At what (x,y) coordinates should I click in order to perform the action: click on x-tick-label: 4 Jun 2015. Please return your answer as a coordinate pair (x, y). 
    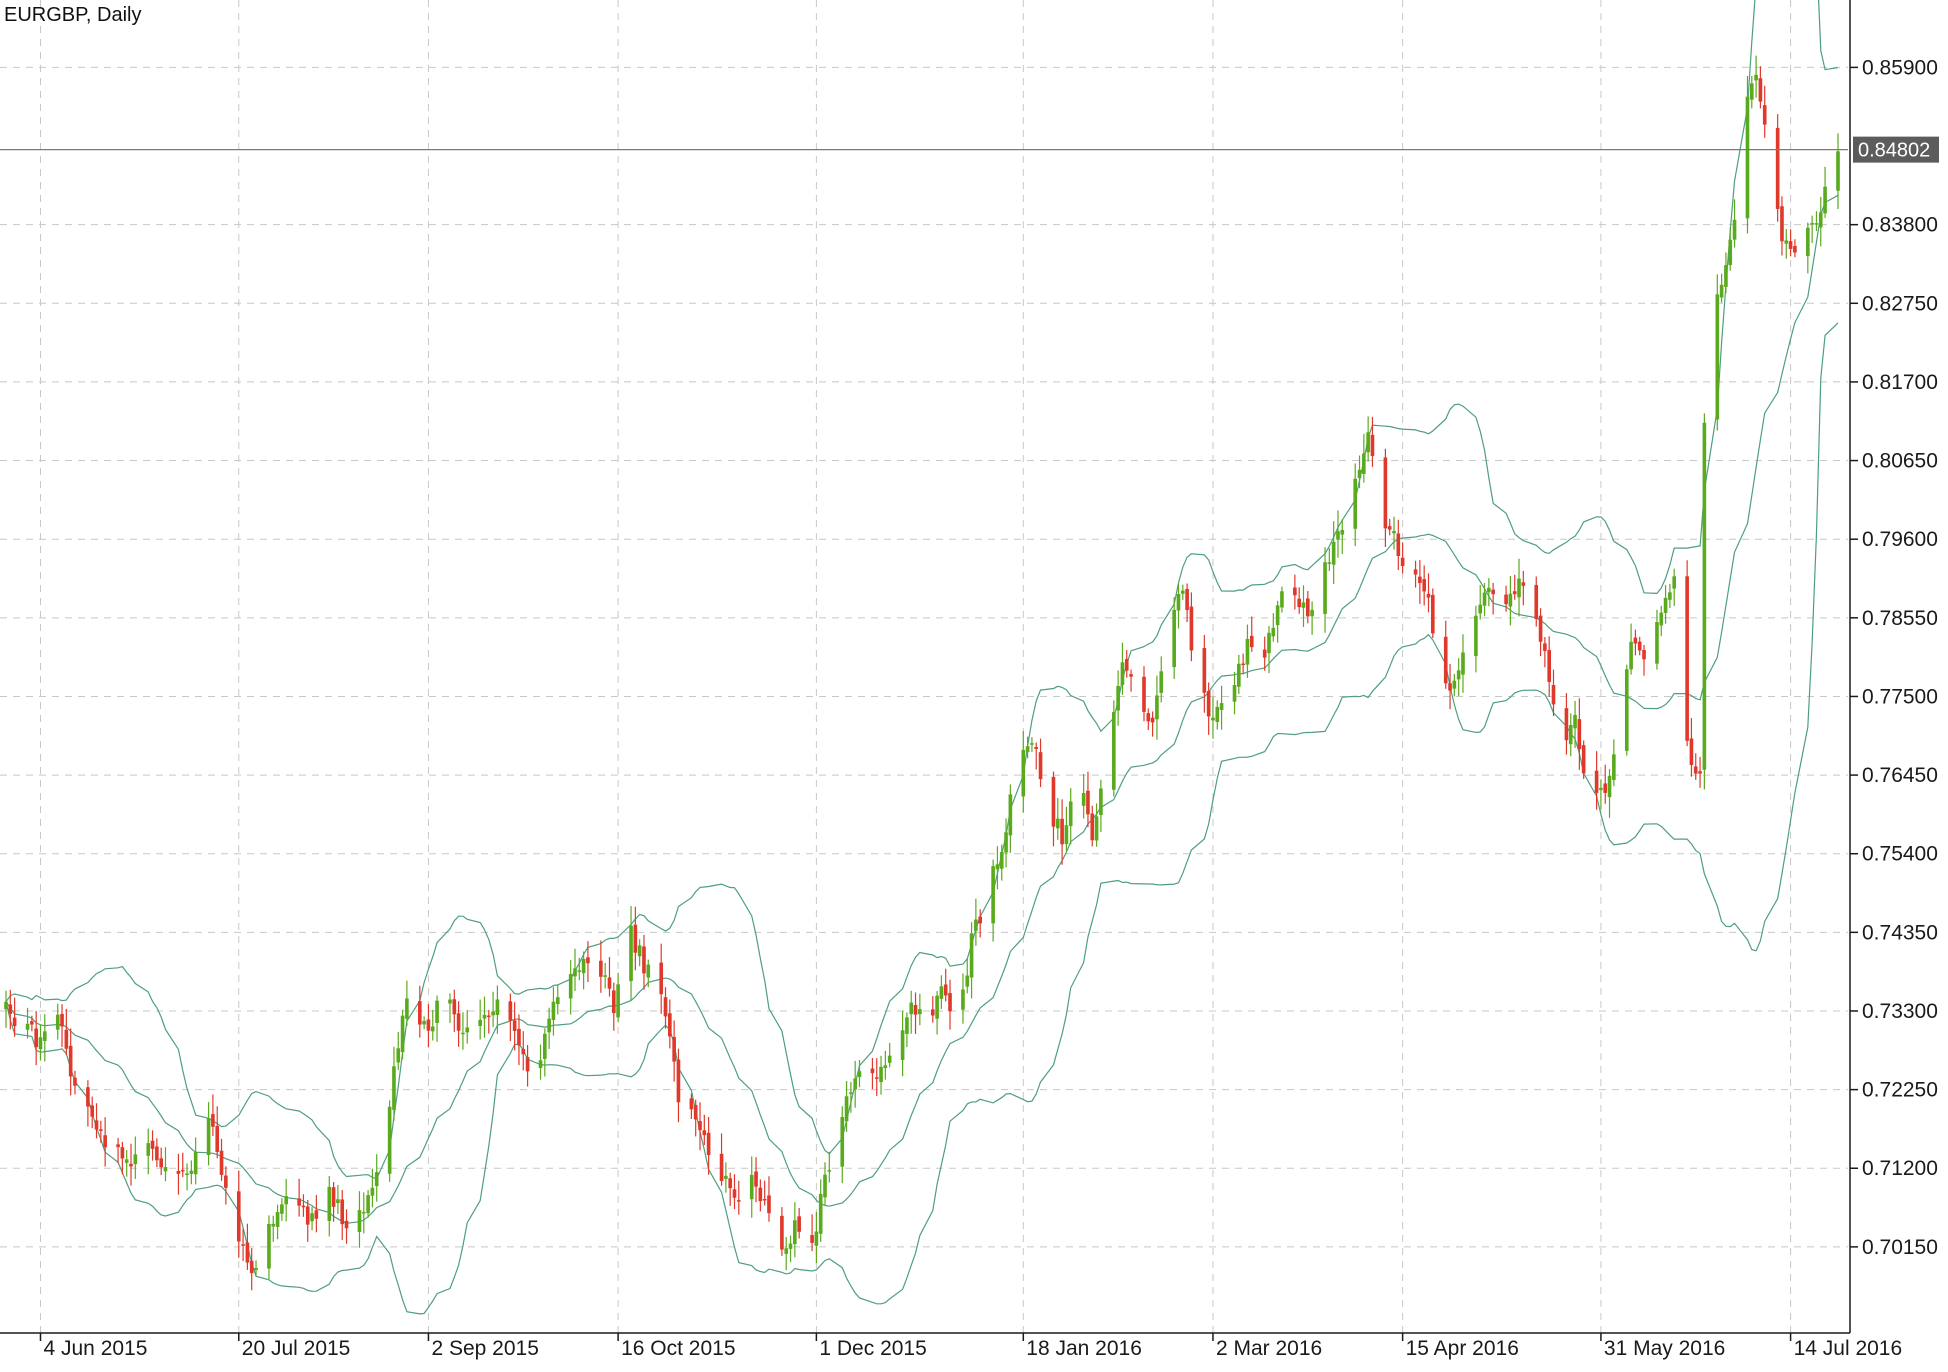
    Looking at the image, I should click on (95, 1348).